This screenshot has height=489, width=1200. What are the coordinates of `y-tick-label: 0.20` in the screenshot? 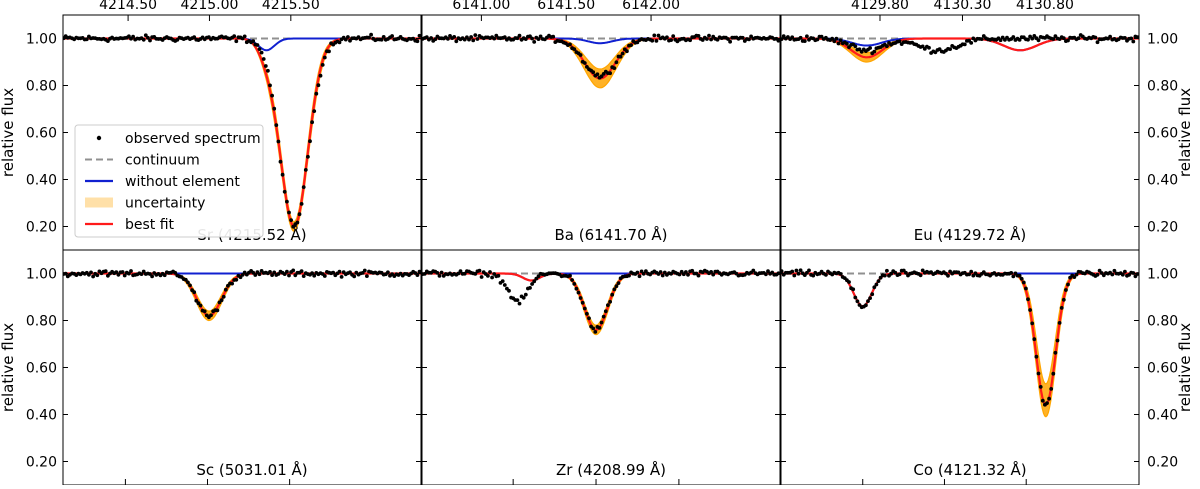 It's located at (1162, 228).